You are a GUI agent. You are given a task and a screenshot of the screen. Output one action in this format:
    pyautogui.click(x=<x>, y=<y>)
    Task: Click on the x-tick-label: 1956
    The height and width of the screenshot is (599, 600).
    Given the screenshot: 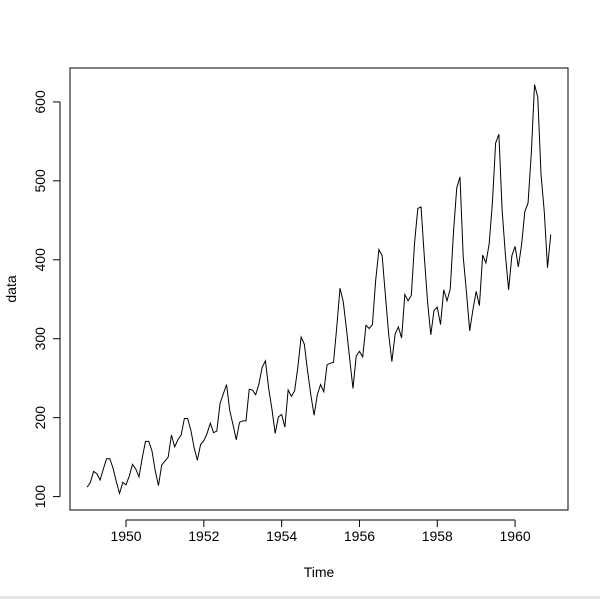 What is the action you would take?
    pyautogui.click(x=359, y=536)
    